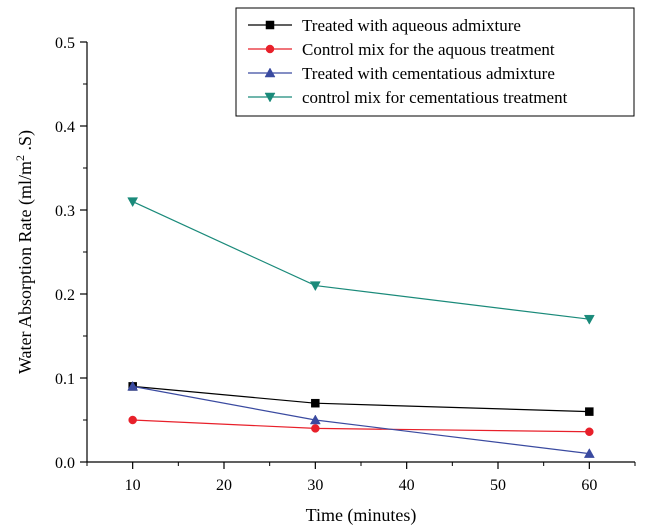 The height and width of the screenshot is (528, 651). What do you see at coordinates (65, 379) in the screenshot?
I see `y-tick-label: 0.1` at bounding box center [65, 379].